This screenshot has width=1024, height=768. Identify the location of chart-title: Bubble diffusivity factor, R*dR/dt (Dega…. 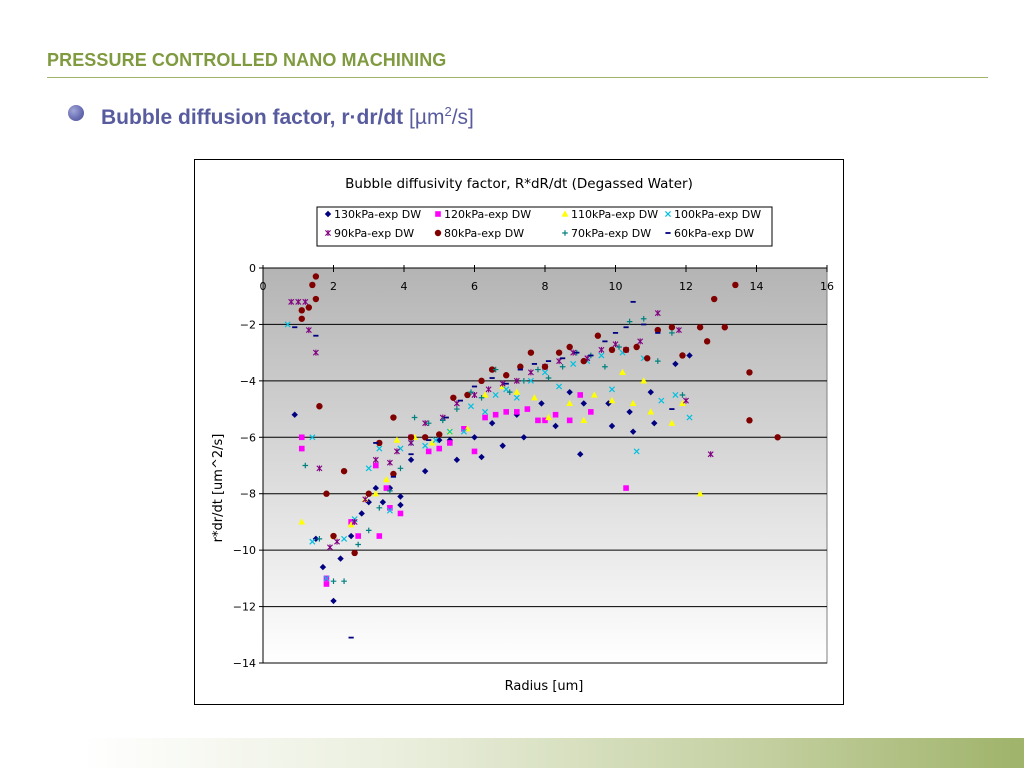
(519, 184).